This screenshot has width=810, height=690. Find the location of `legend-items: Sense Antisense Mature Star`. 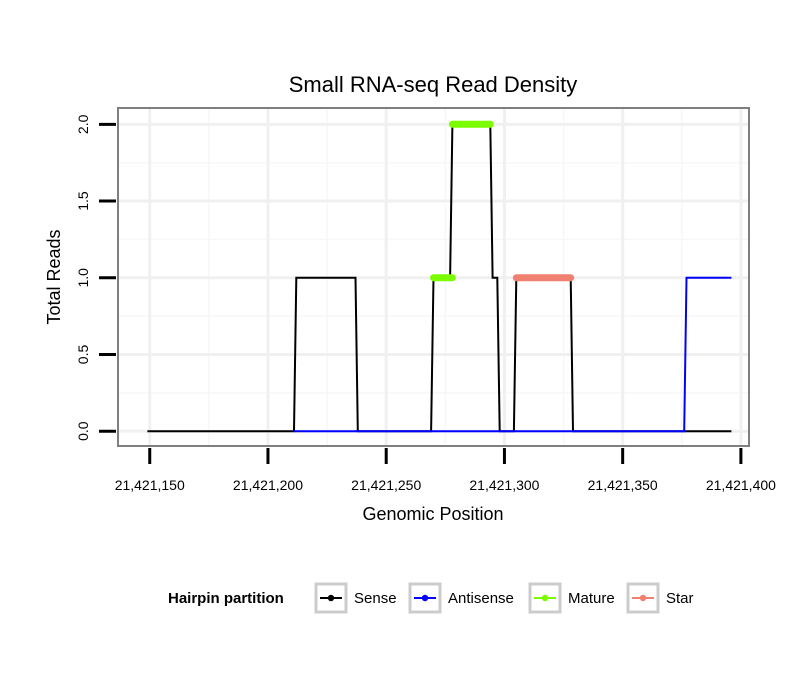

legend-items: Sense Antisense Mature Star is located at coordinates (504, 598).